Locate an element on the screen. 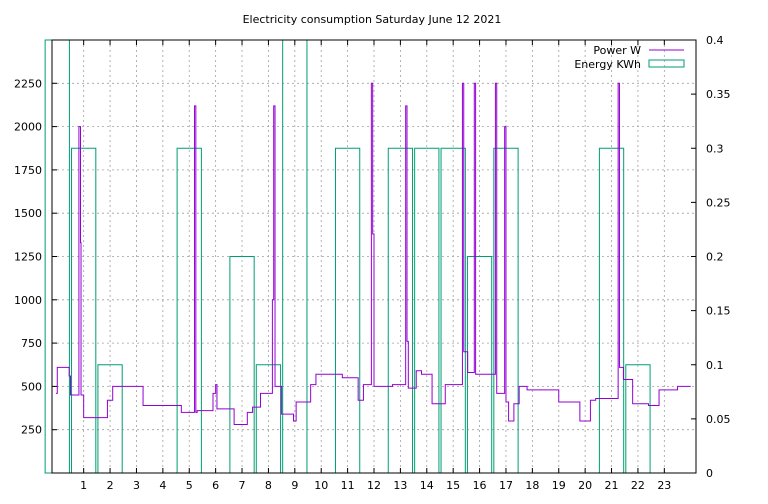 Image resolution: width=768 pixels, height=504 pixels. legend: Power W Energy KWh is located at coordinates (629, 57).